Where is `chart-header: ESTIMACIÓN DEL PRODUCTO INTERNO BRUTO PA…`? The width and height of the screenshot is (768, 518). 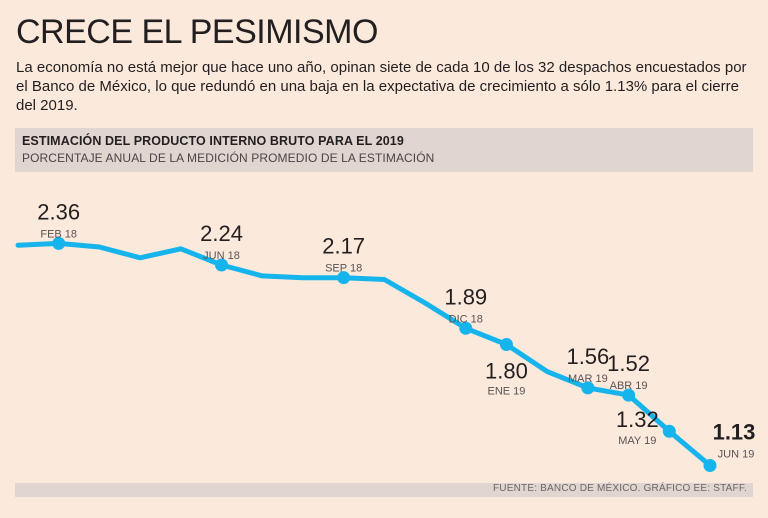
chart-header: ESTIMACIÓN DEL PRODUCTO INTERNO BRUTO PA… is located at coordinates (384, 150).